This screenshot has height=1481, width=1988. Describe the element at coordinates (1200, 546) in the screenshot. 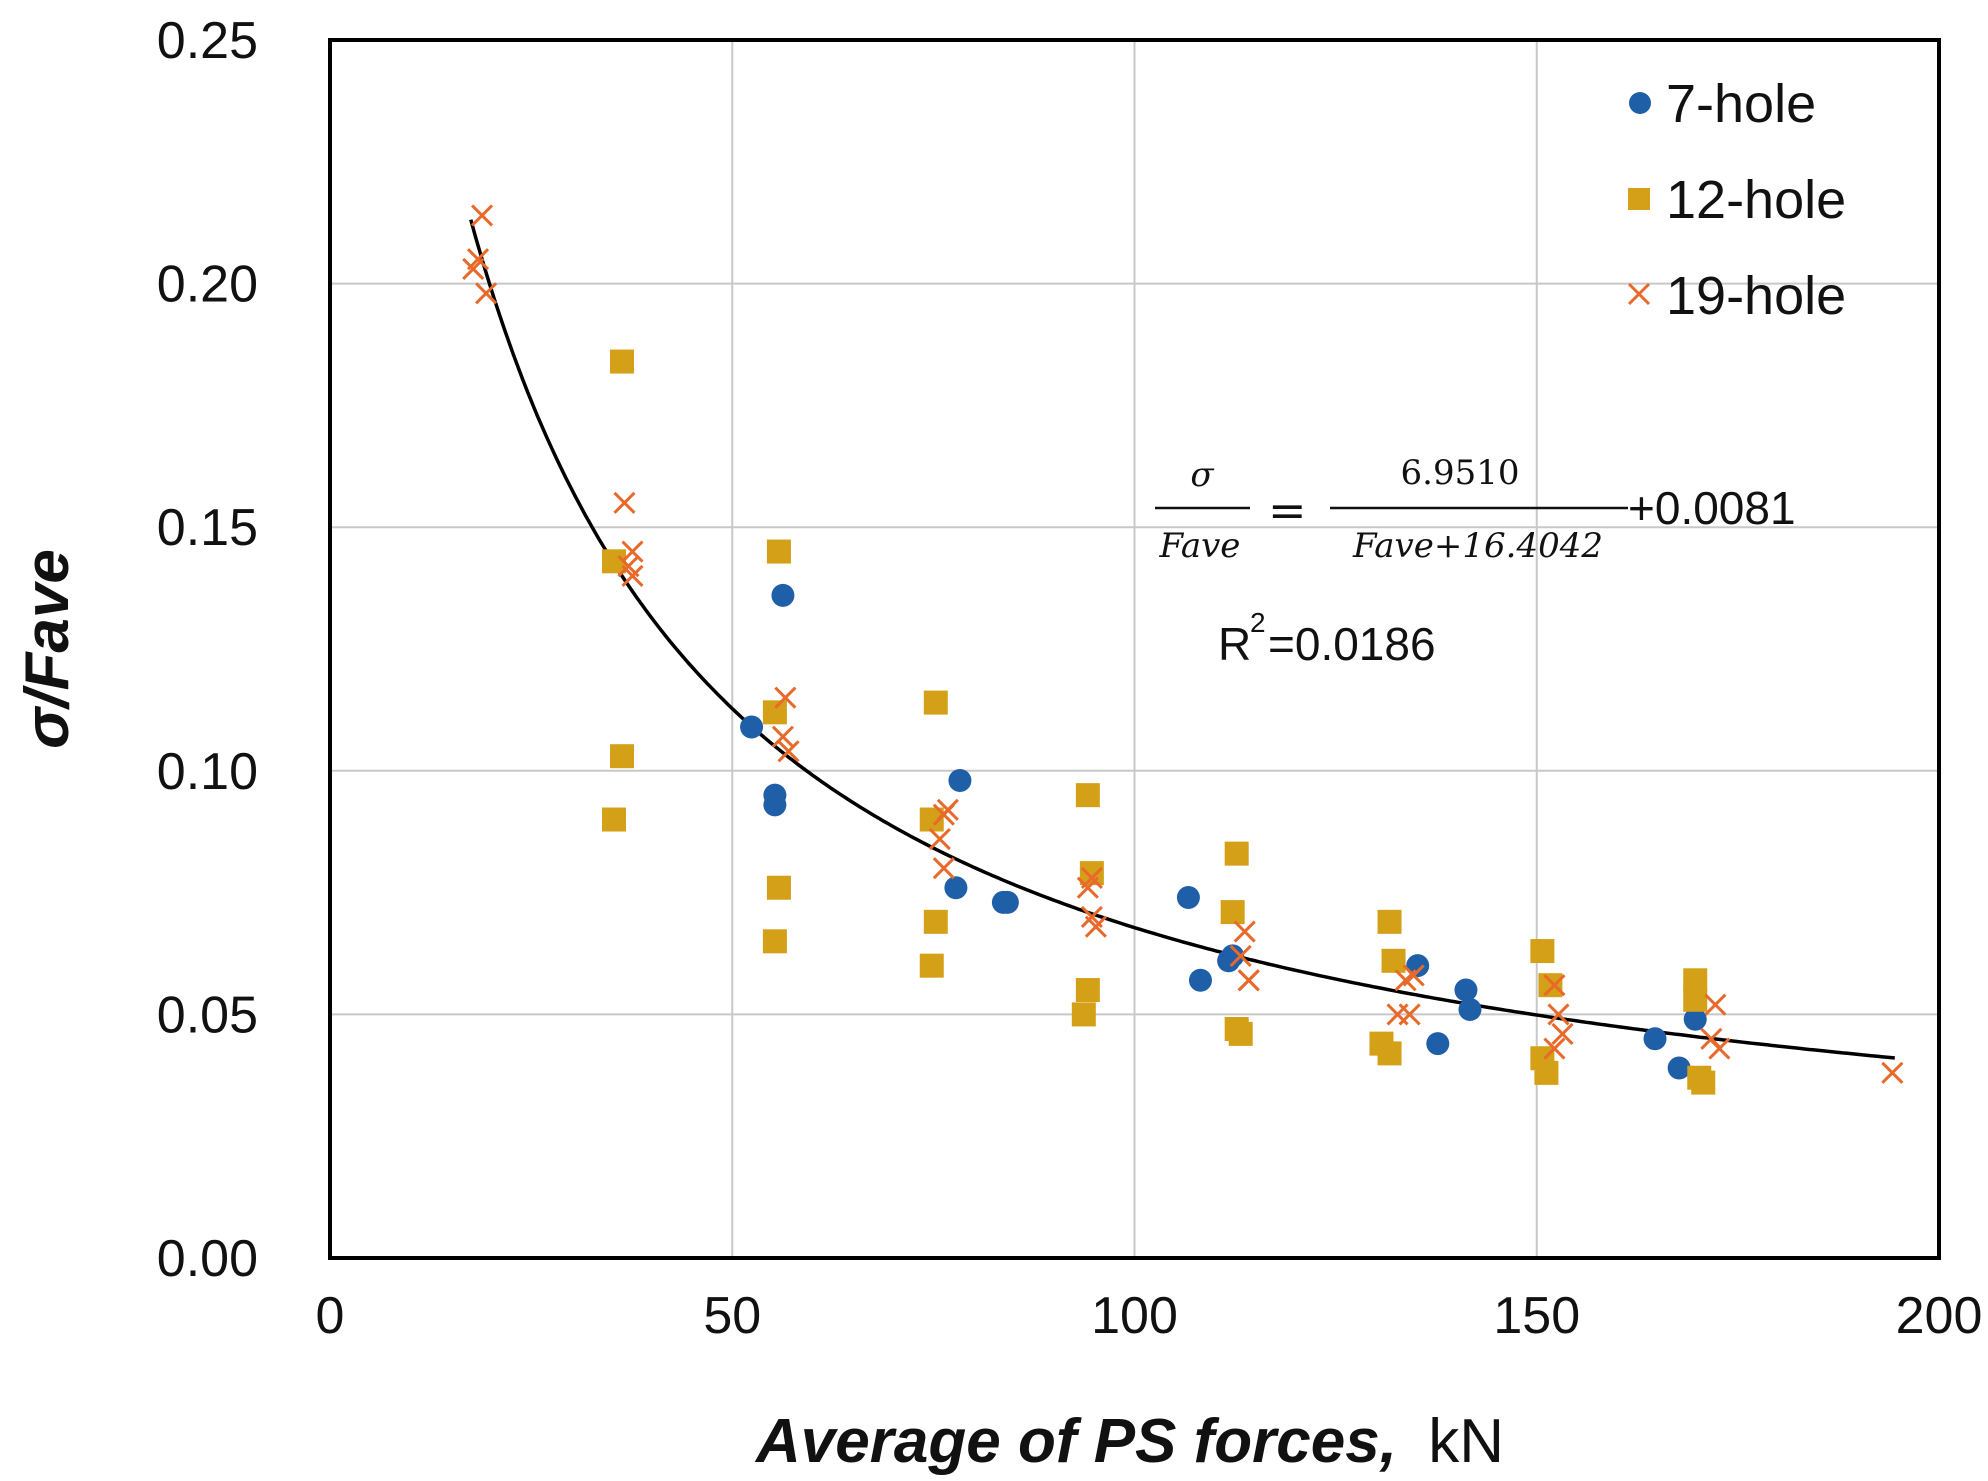

I see `equation-lhs-denominator: Fave` at that location.